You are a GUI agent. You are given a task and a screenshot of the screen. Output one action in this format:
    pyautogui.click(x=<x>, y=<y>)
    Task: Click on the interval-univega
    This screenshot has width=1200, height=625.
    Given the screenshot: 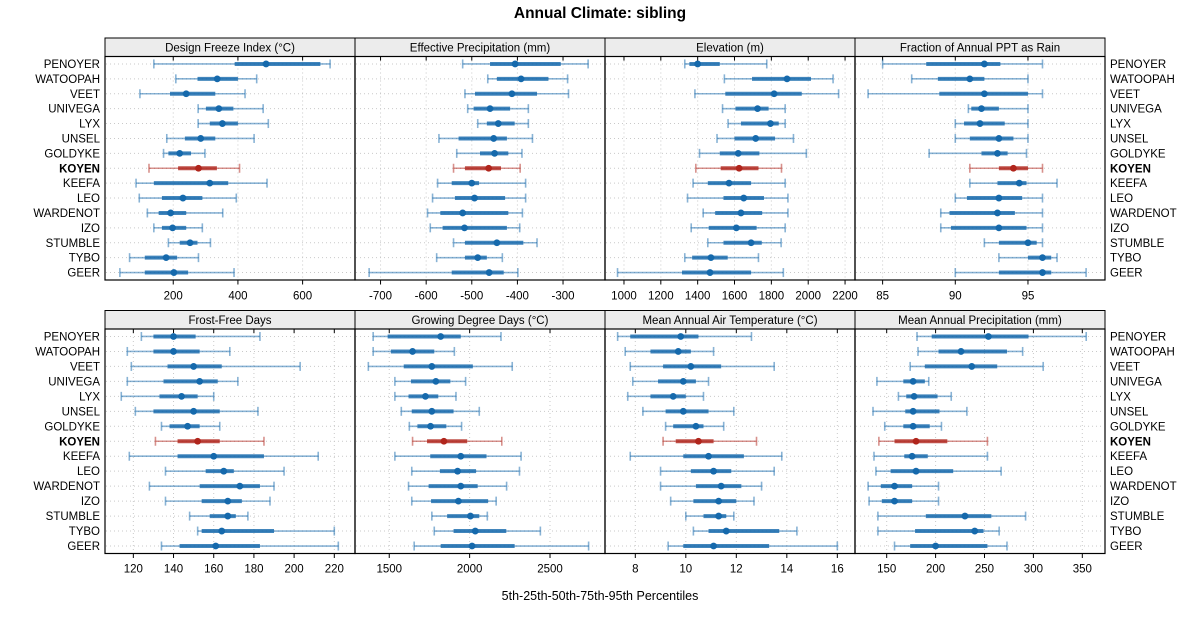 What is the action you would take?
    pyautogui.click(x=903, y=381)
    